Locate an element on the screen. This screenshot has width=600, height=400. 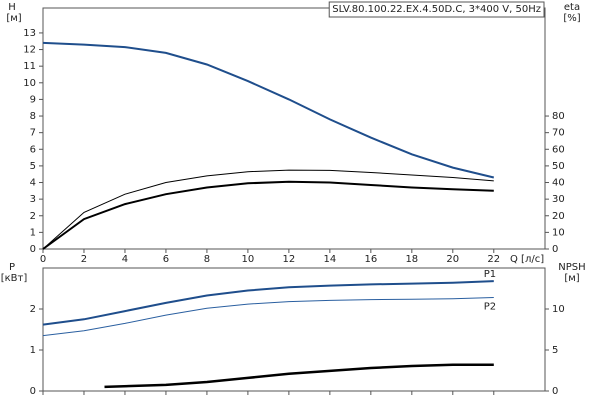
y2-tick-label: 60 is located at coordinates (558, 149).